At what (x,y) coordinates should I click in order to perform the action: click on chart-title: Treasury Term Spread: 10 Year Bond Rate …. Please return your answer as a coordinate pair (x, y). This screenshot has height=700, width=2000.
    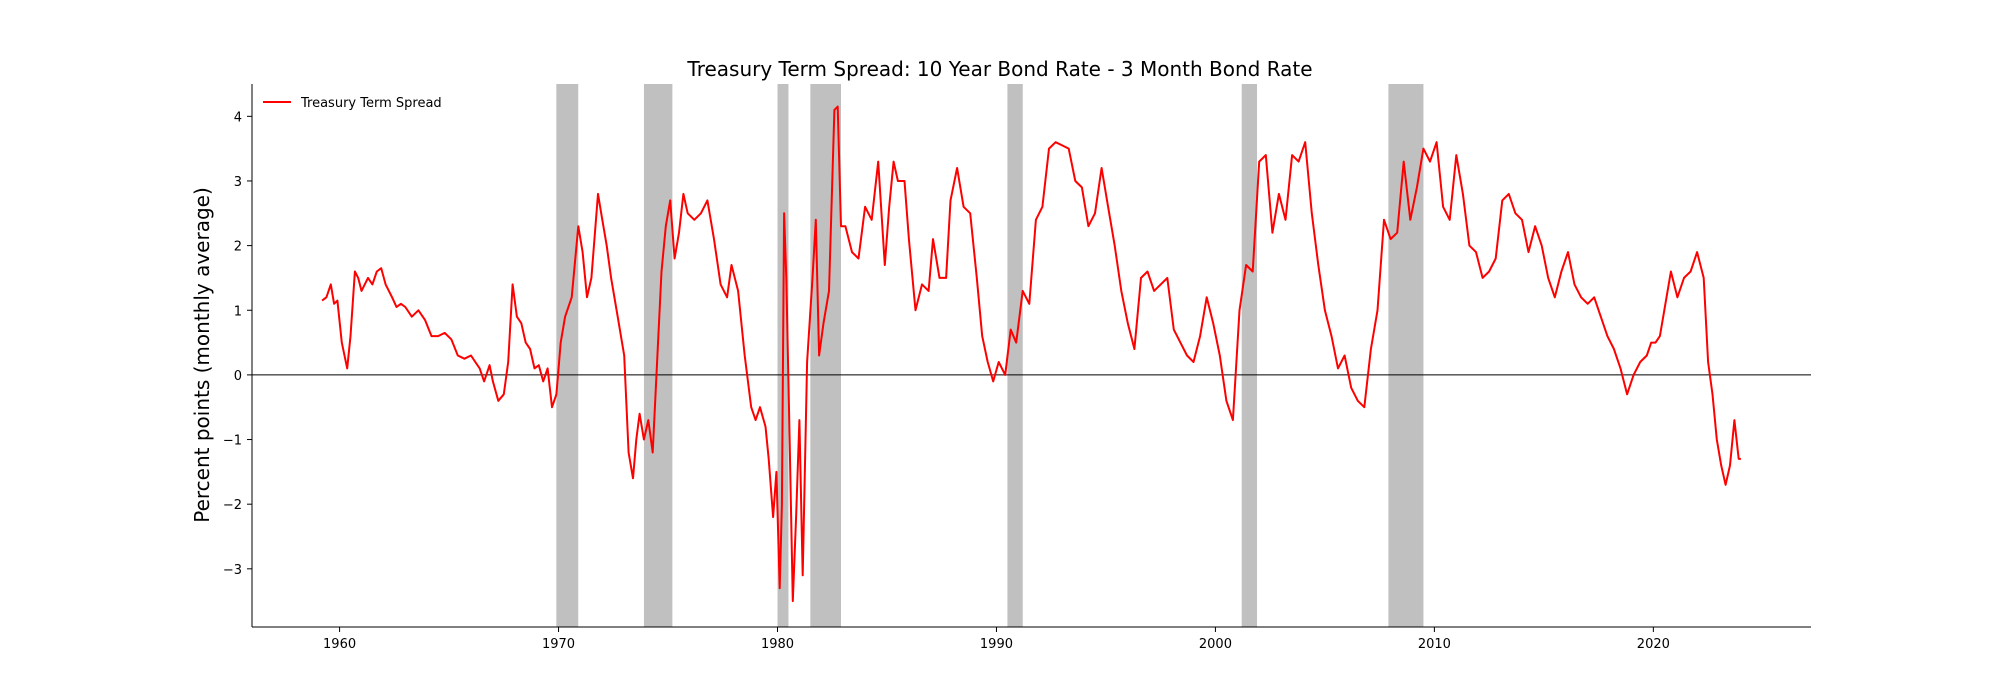
    Looking at the image, I should click on (999, 69).